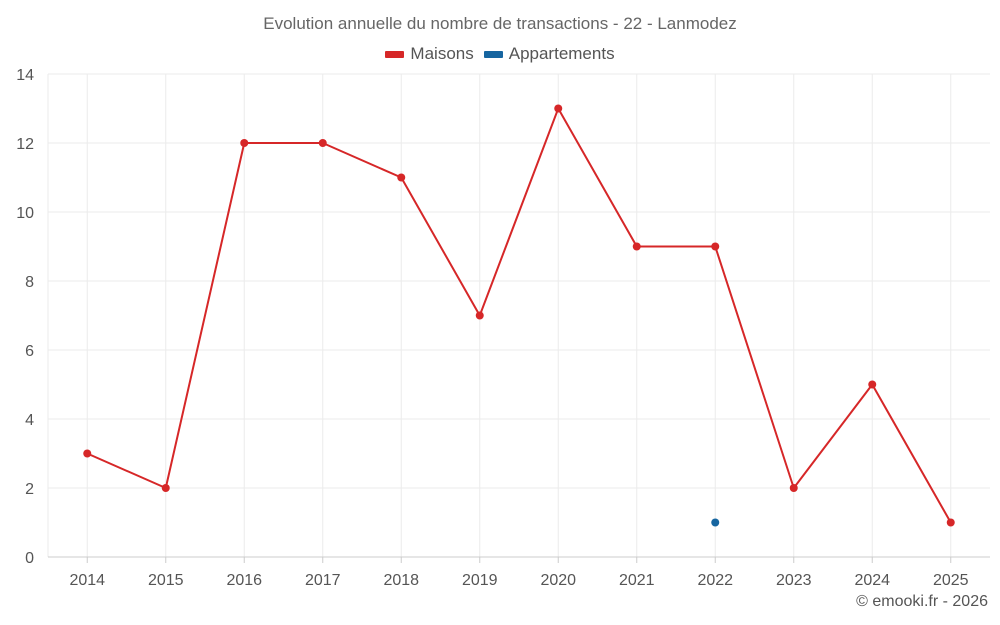  I want to click on x-tick-label-2021: 2021, so click(637, 580).